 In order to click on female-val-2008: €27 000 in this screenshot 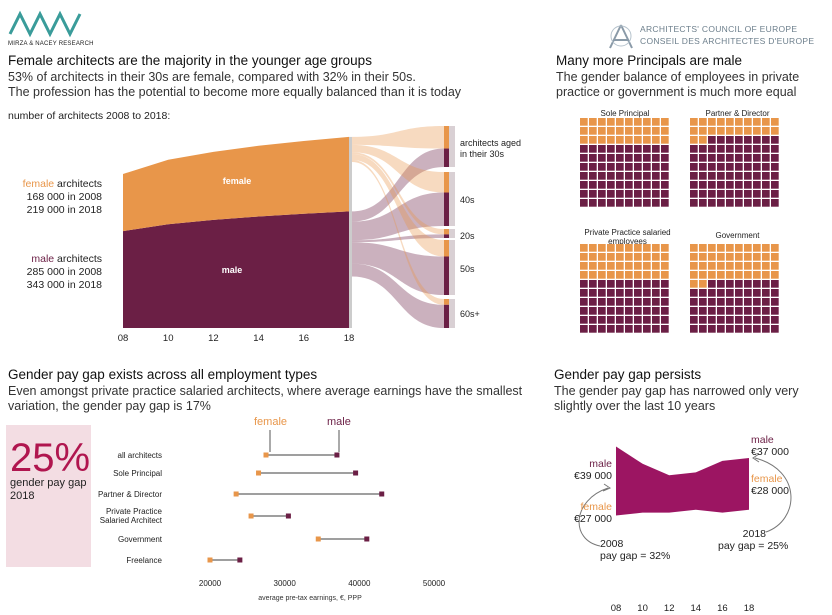, I will do `click(593, 519)`.